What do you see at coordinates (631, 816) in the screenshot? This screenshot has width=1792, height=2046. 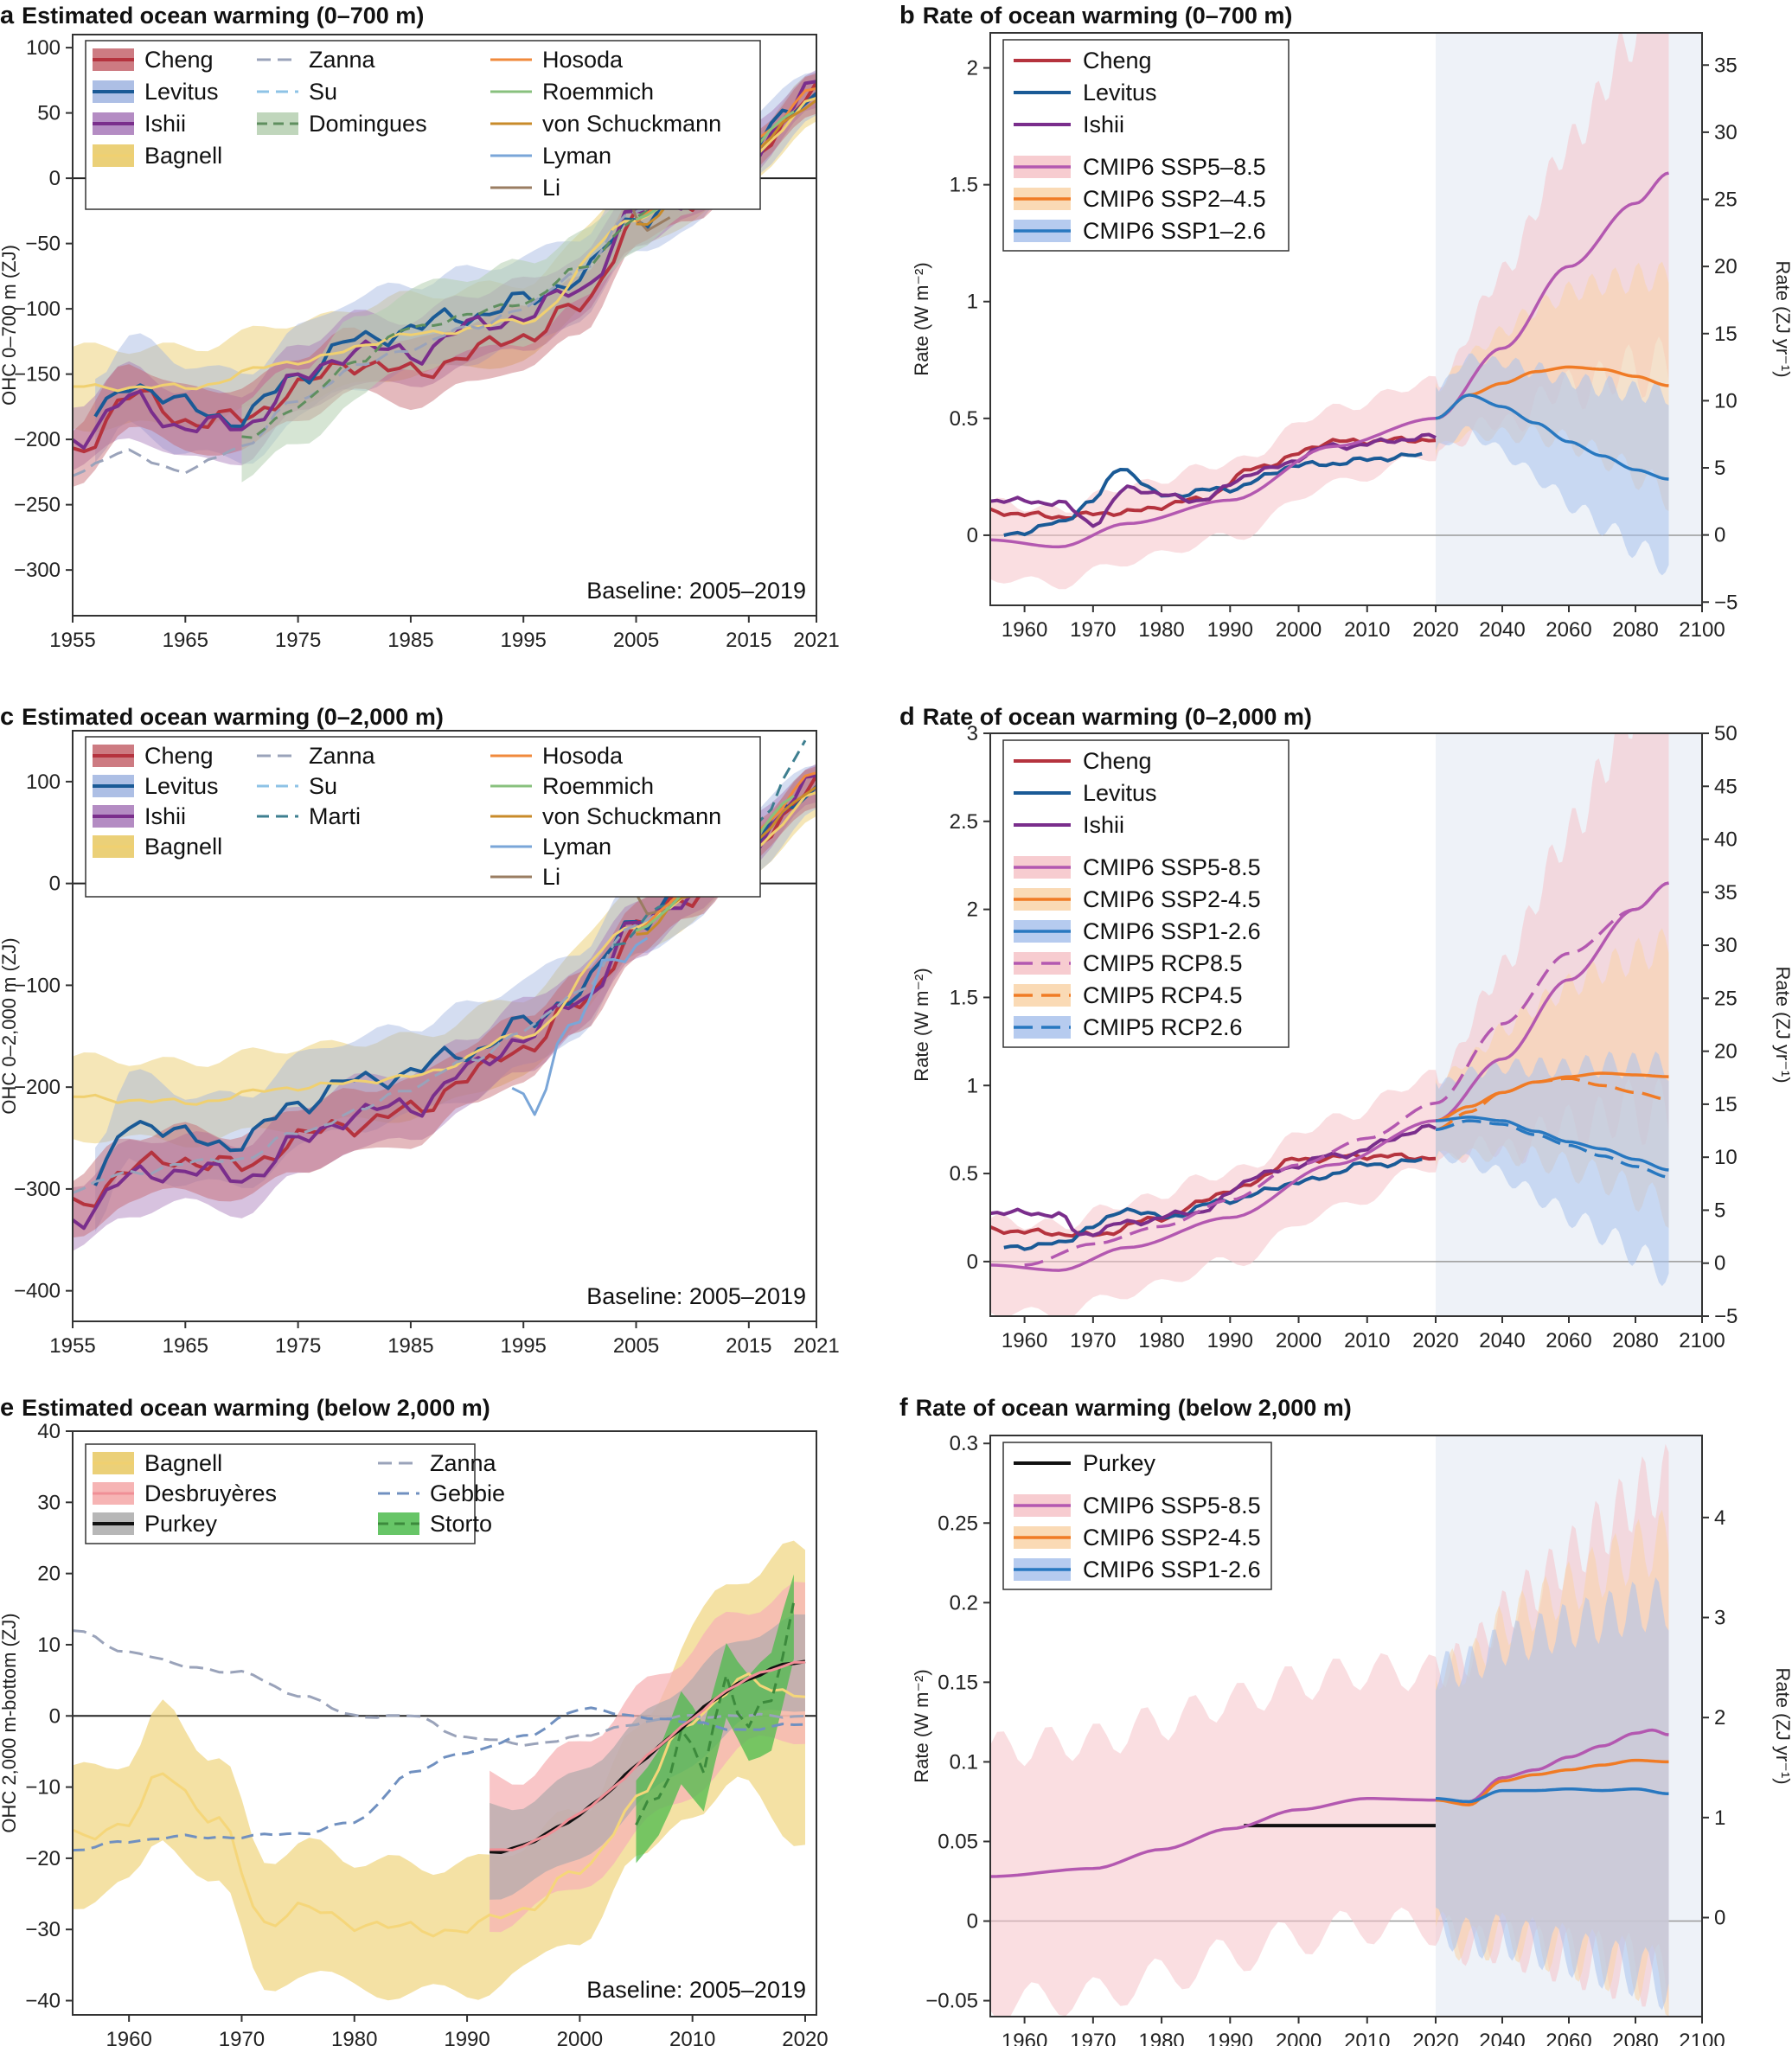 I see `legend-label-von-schuckmann: von Schuckmann` at bounding box center [631, 816].